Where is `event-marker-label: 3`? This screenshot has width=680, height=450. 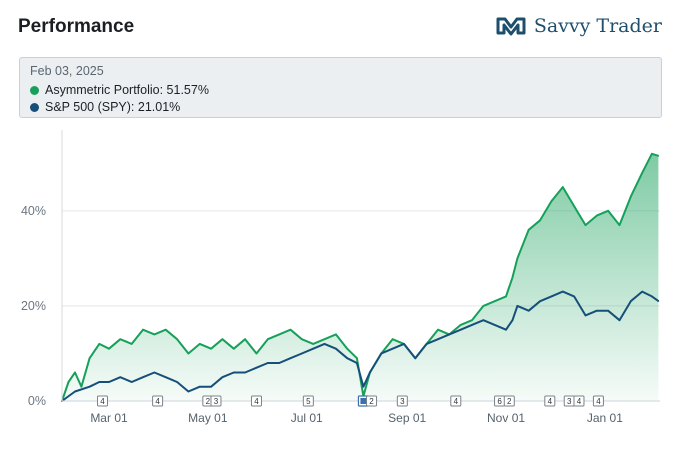 event-marker-label: 3 is located at coordinates (569, 401).